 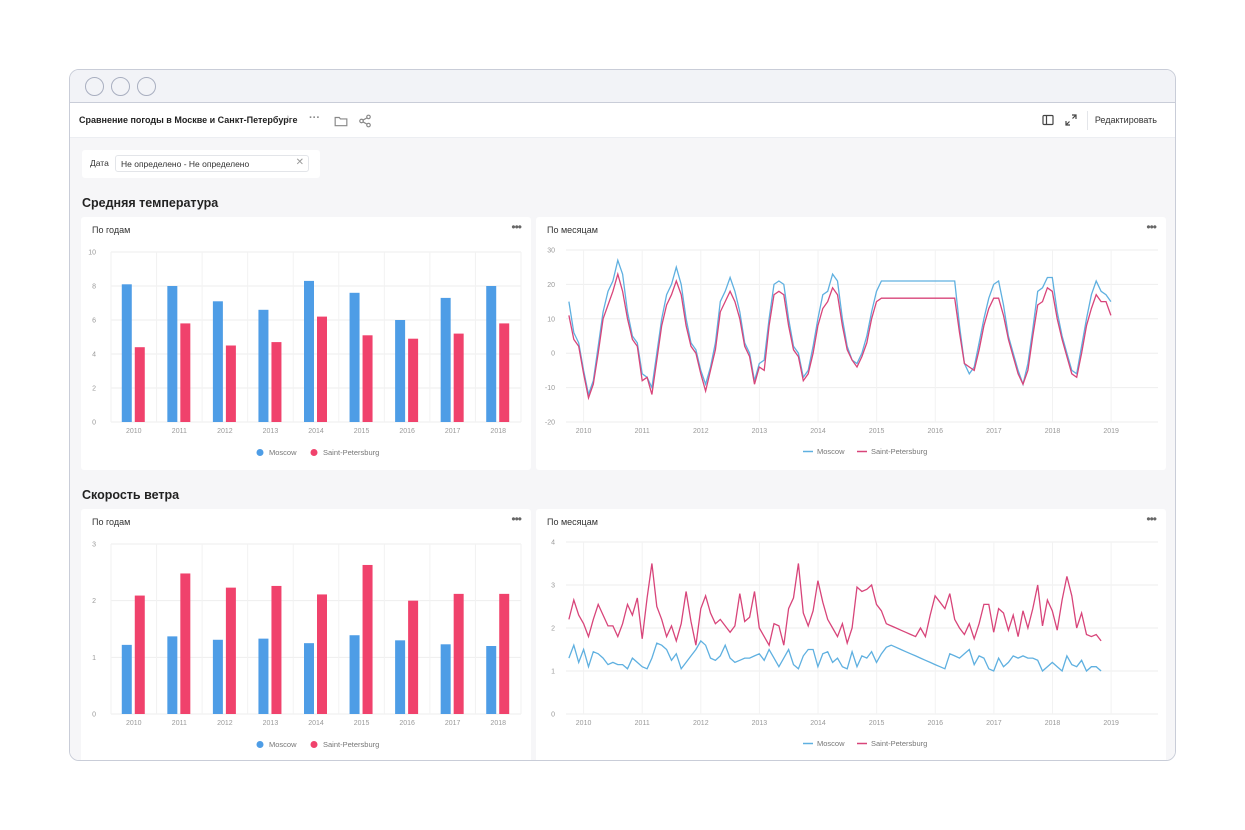 I want to click on date-filter: Дата Не определено - Не определено ✕, so click(x=201, y=164).